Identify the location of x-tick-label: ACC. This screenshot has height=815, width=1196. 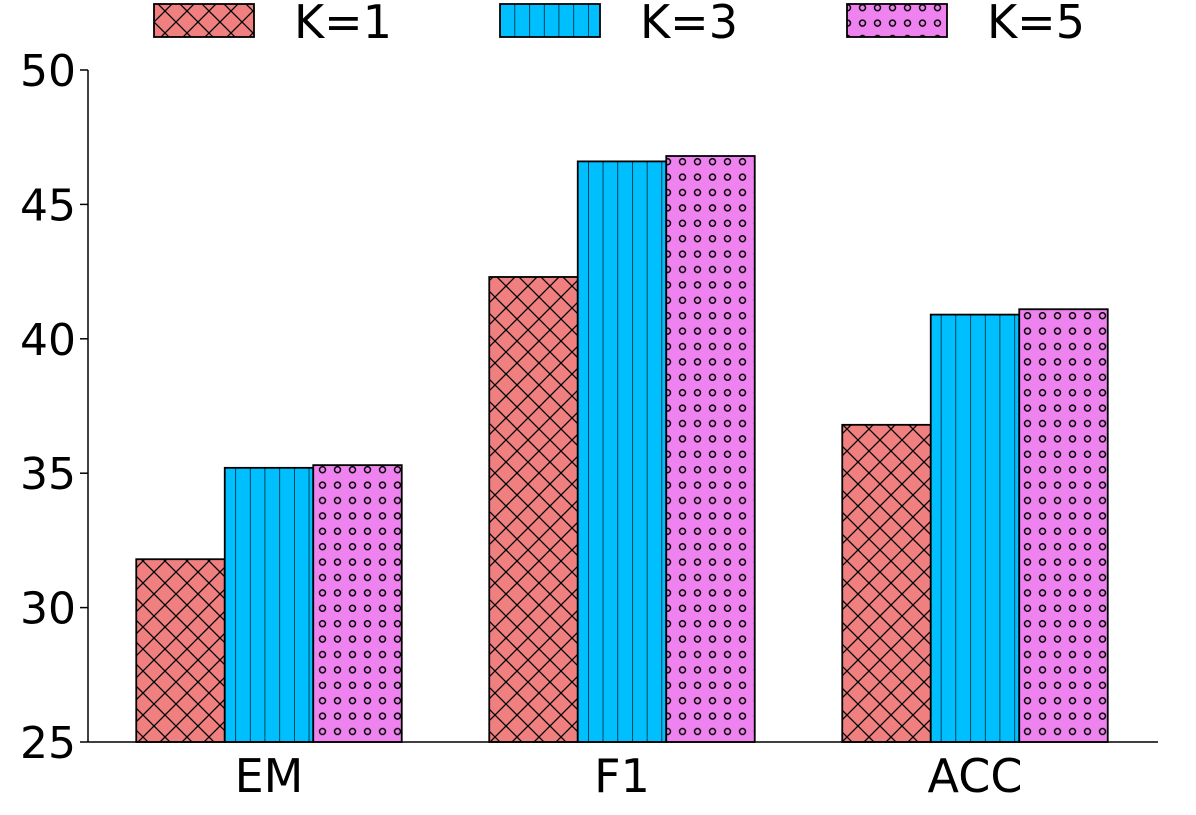
(975, 776).